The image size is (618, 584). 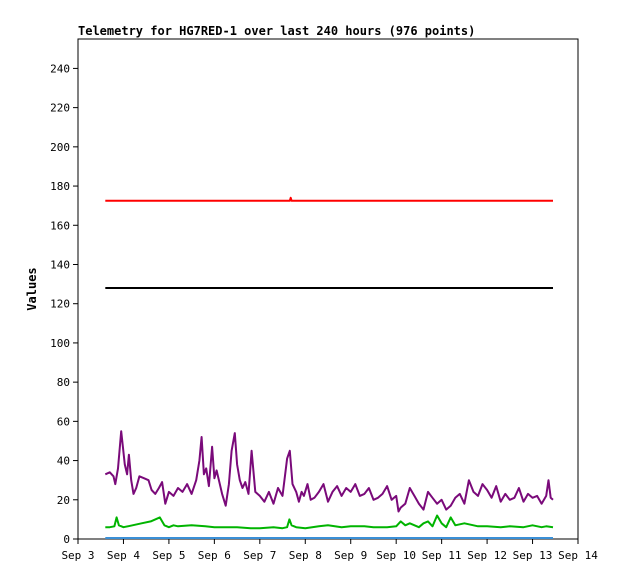 I want to click on x-tick-label: Sep 9, so click(x=350, y=555).